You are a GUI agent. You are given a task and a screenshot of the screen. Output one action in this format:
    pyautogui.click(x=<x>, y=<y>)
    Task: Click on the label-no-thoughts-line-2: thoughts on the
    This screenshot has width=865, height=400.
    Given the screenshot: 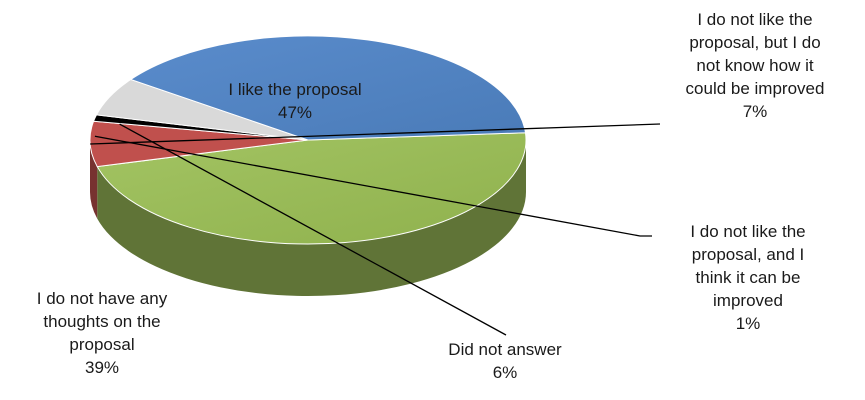 What is the action you would take?
    pyautogui.click(x=102, y=321)
    